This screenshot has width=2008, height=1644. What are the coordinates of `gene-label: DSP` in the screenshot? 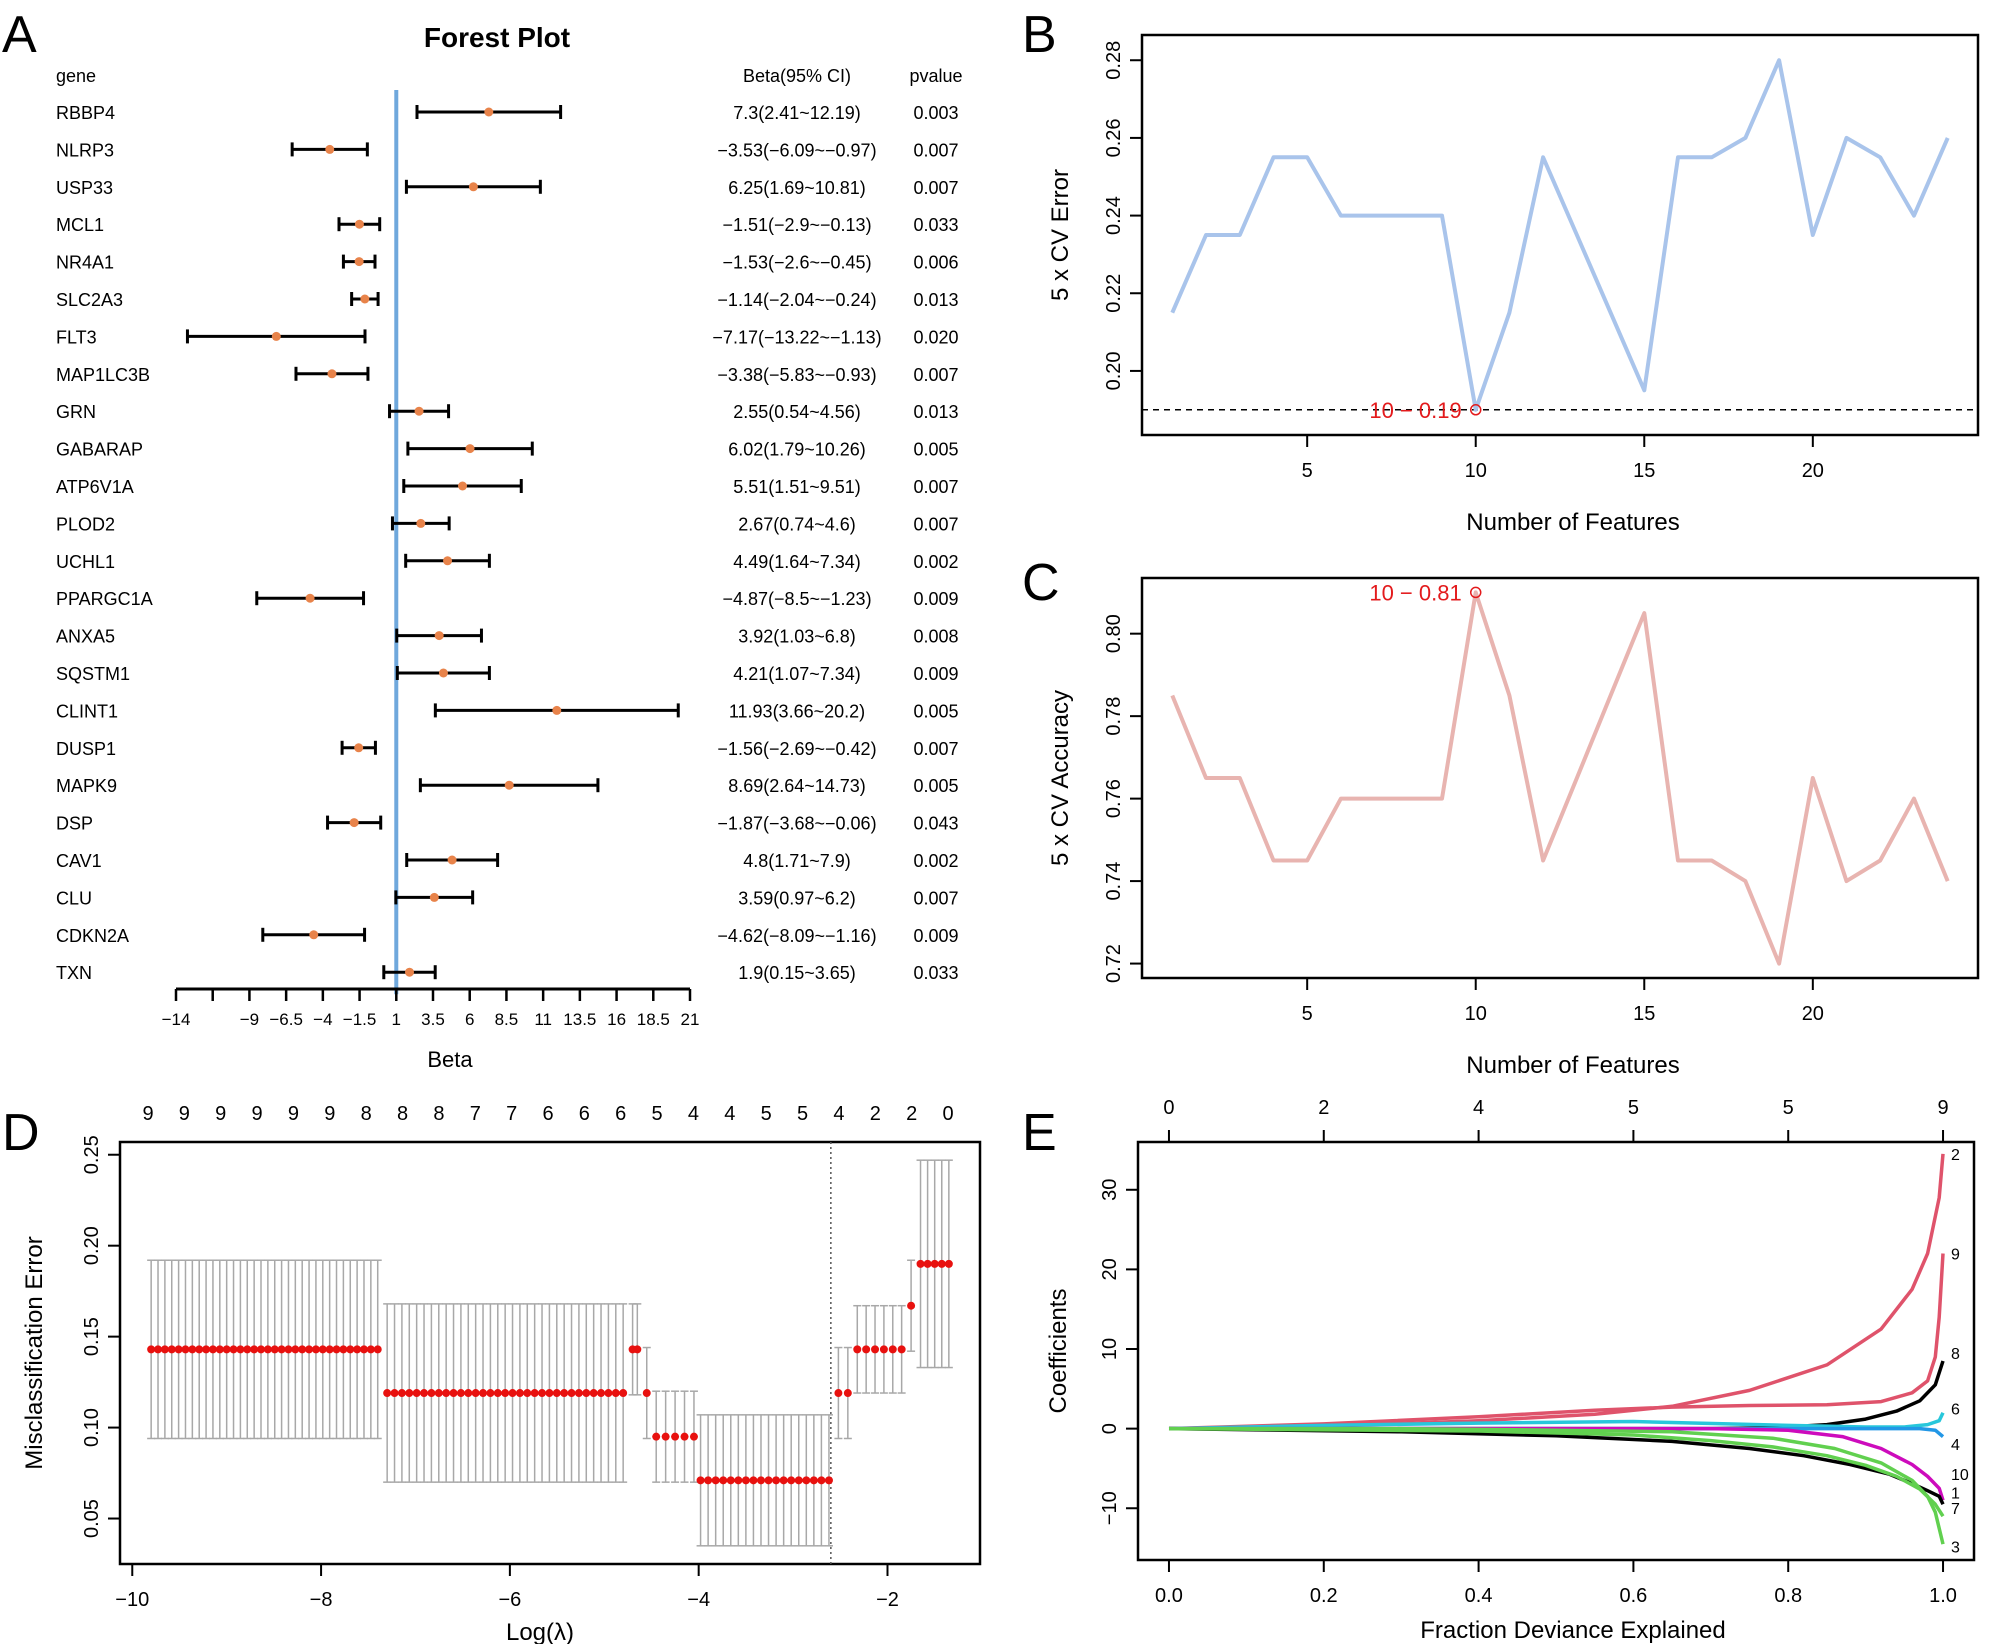 It's located at (74, 824).